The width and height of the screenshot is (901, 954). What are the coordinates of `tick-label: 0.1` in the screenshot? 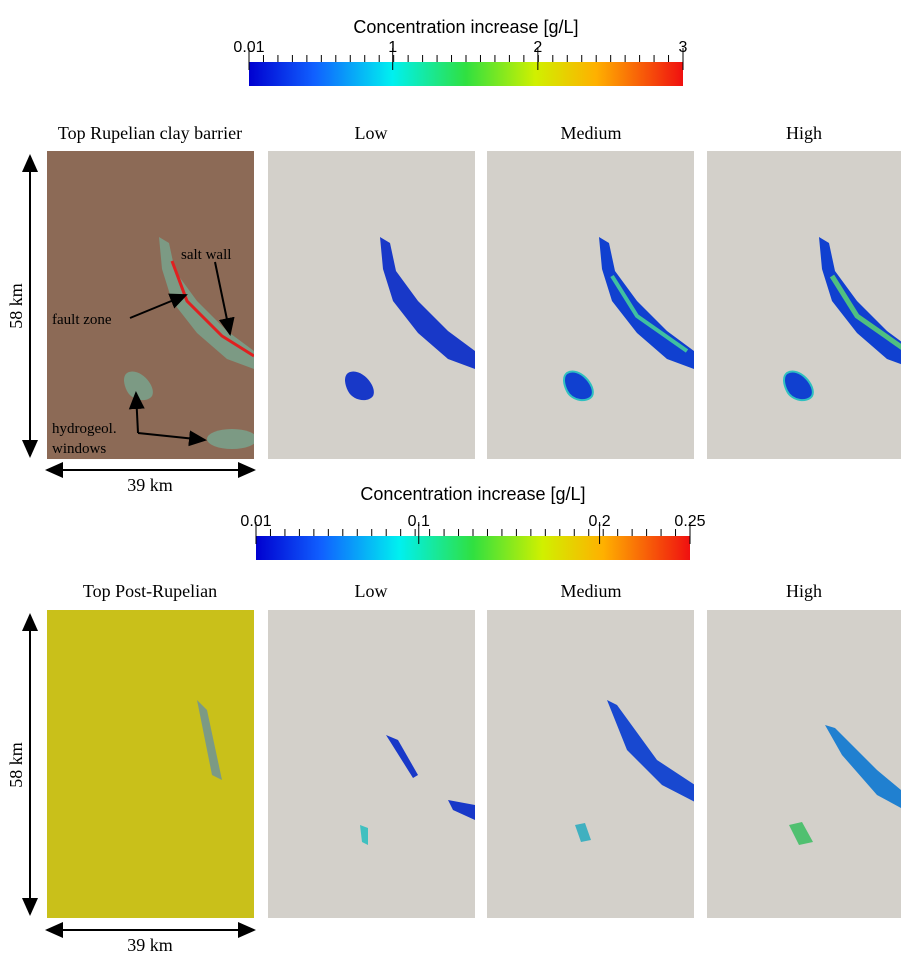 It's located at (419, 521).